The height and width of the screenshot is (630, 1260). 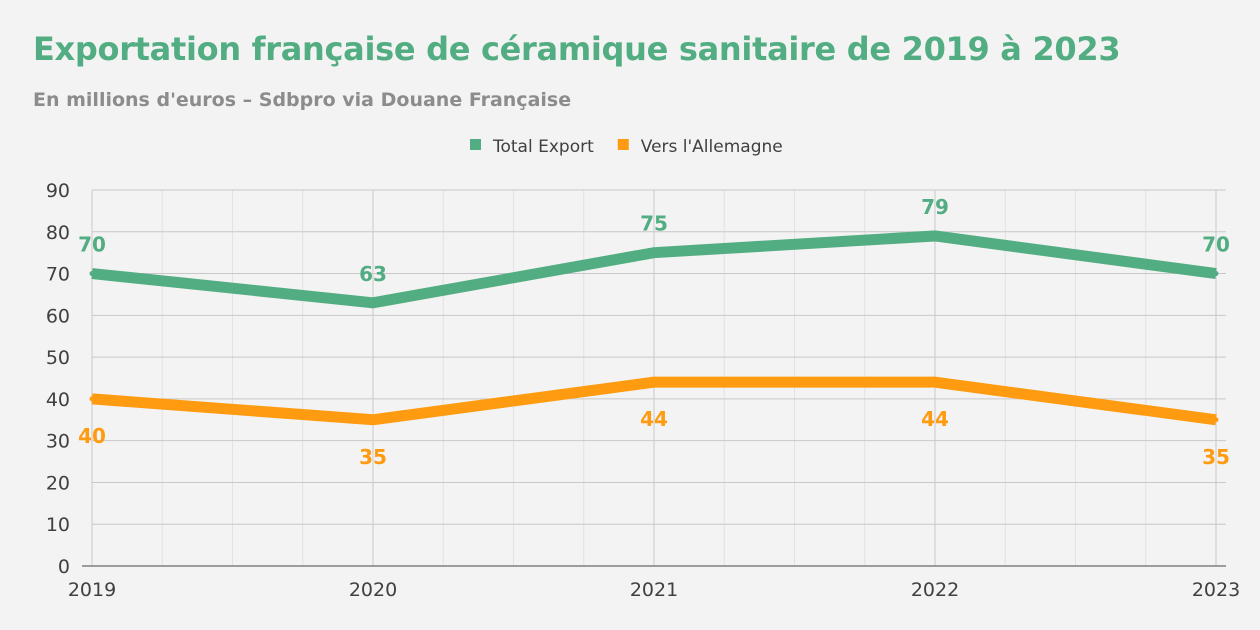 What do you see at coordinates (58, 525) in the screenshot?
I see `y-tick-label: 10` at bounding box center [58, 525].